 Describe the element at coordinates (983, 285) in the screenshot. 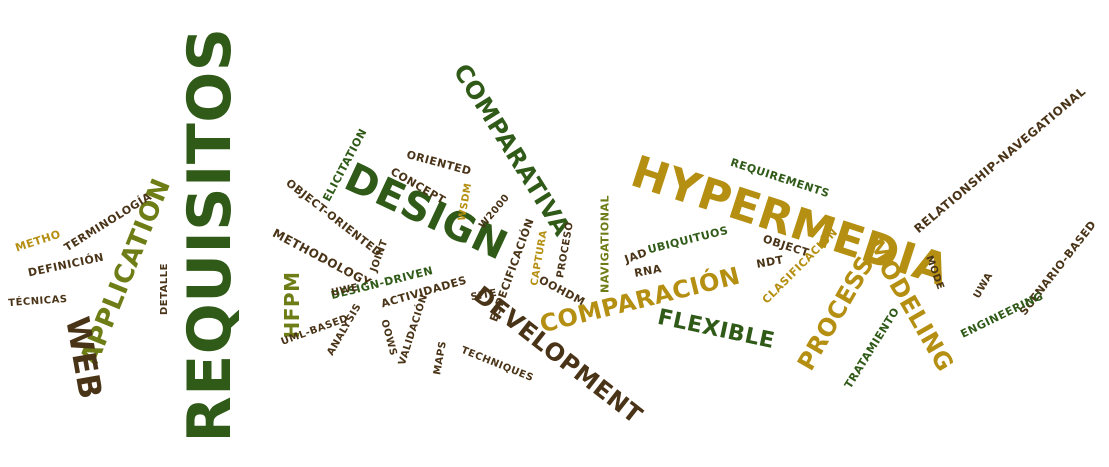

I see `cloud-word-uwa: UWA` at that location.